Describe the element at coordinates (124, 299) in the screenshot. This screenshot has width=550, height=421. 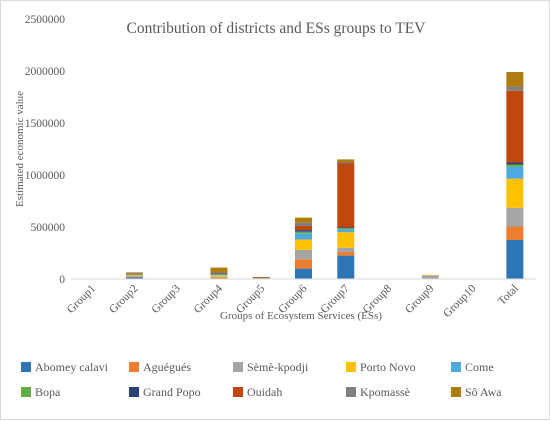
I see `x-tick-label: Group2` at that location.